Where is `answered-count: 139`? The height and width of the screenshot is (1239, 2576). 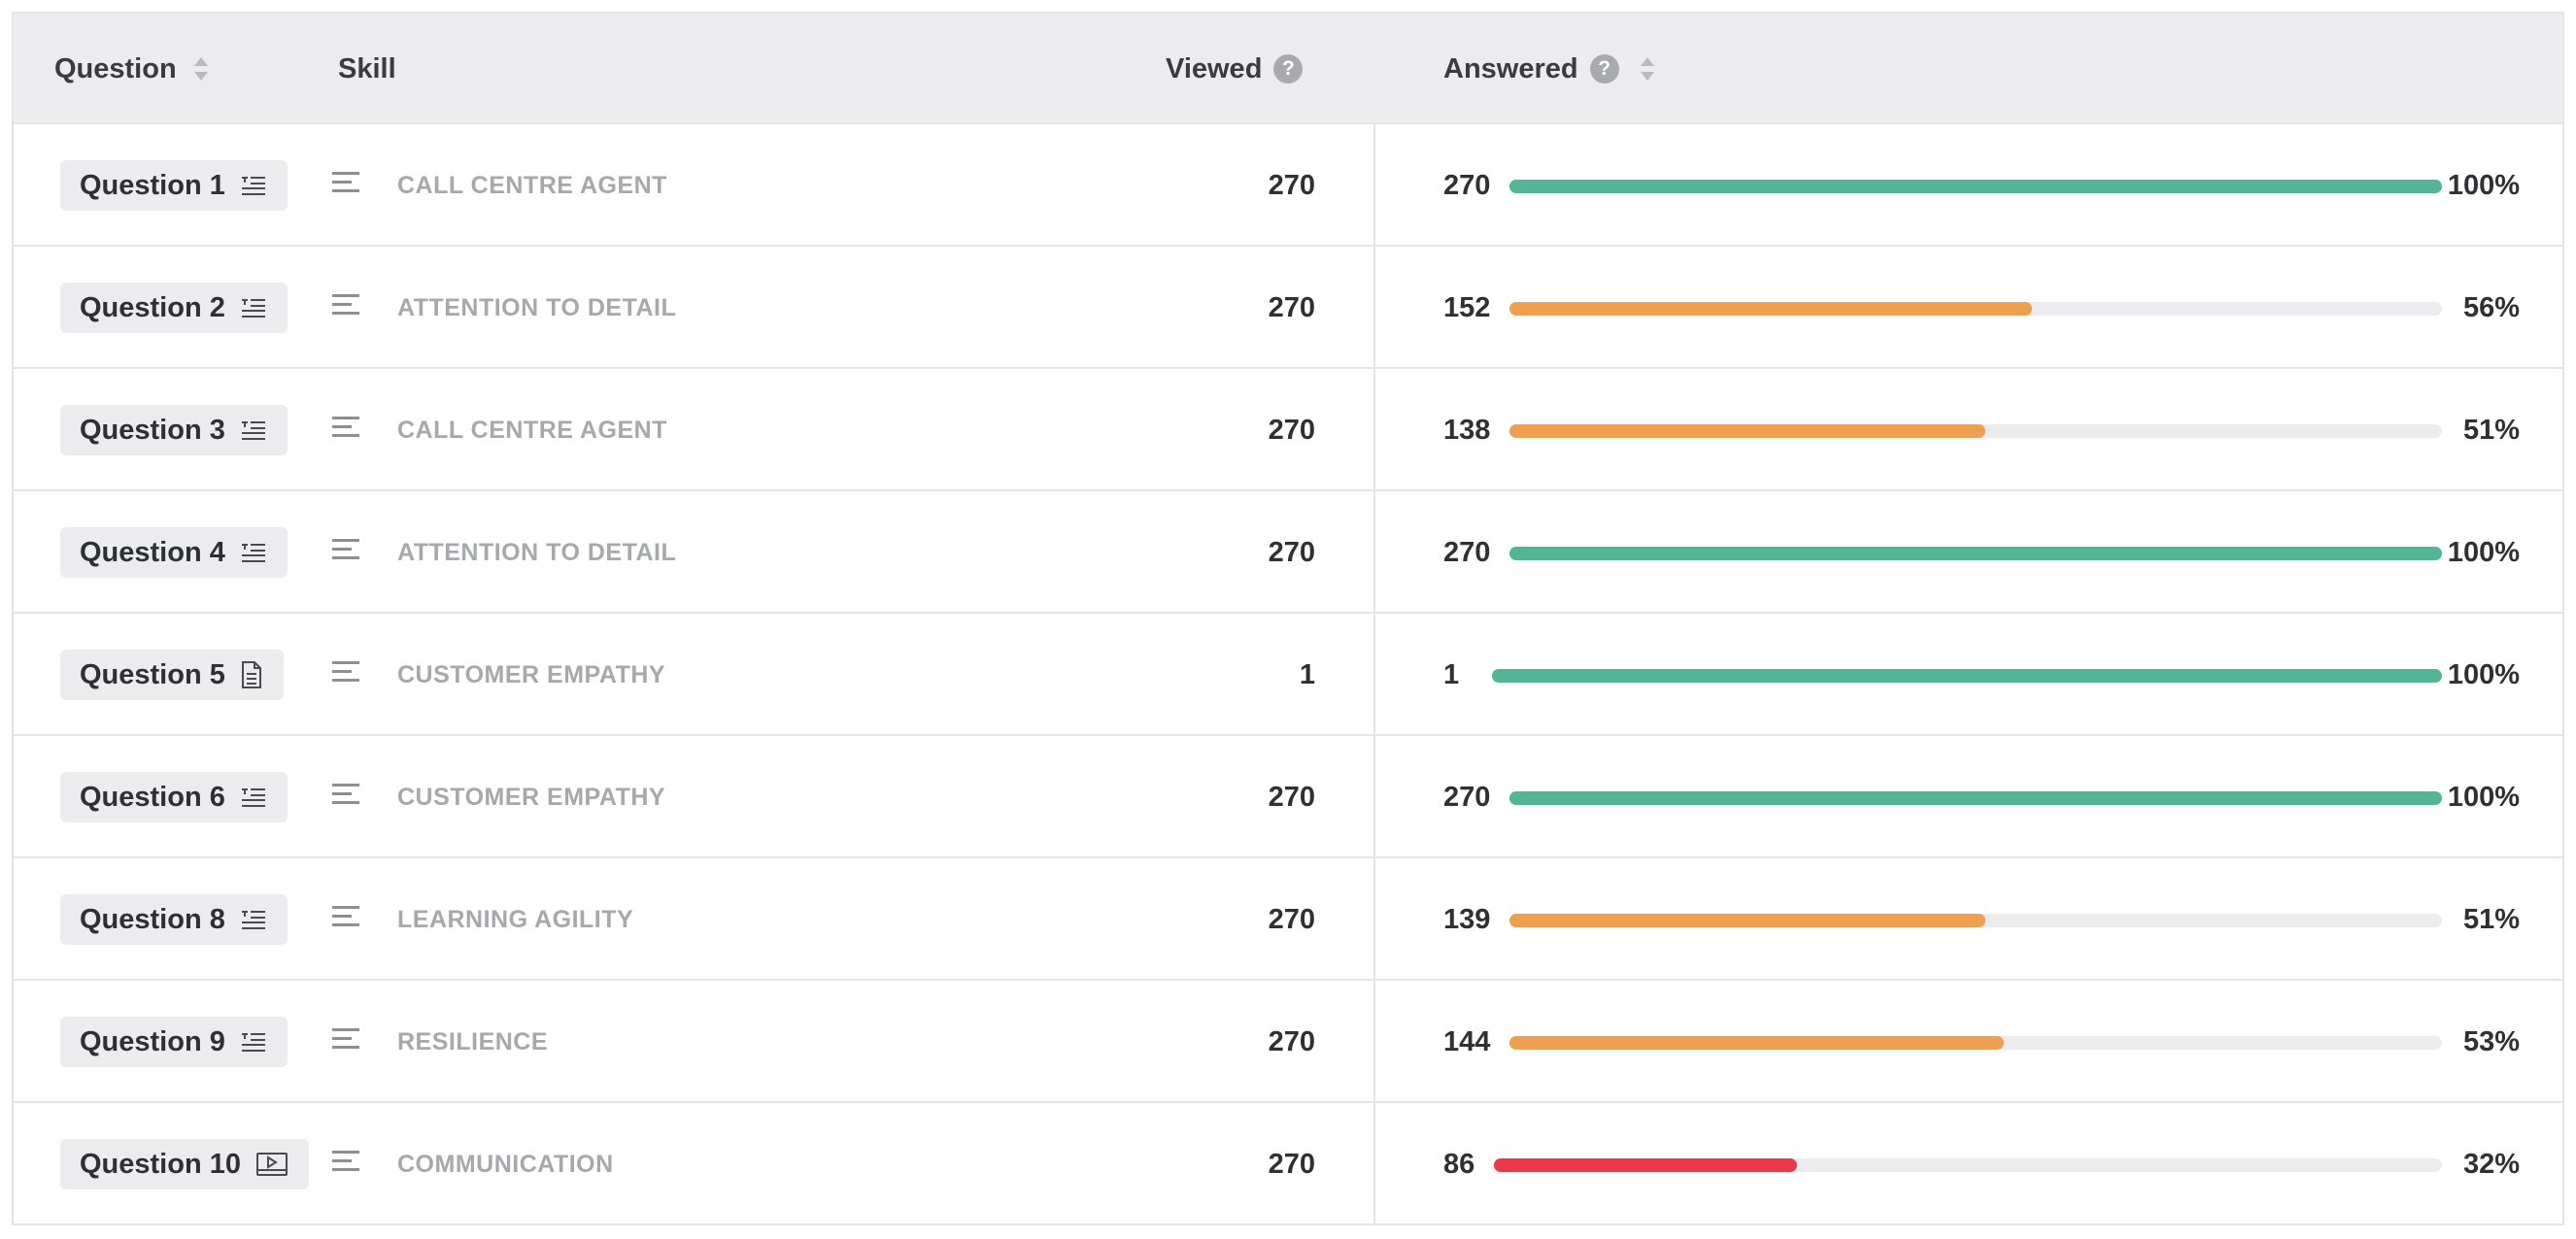
answered-count: 139 is located at coordinates (1467, 919).